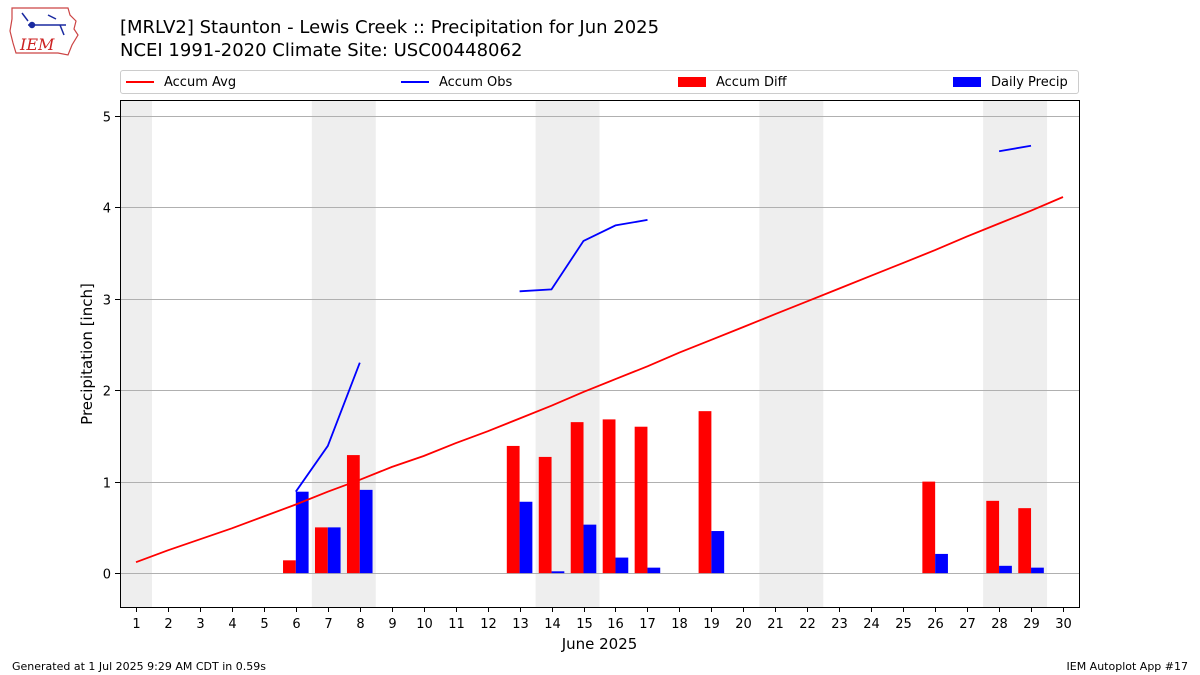 This screenshot has height=675, width=1200. Describe the element at coordinates (839, 624) in the screenshot. I see `x-tick-label: 23` at that location.